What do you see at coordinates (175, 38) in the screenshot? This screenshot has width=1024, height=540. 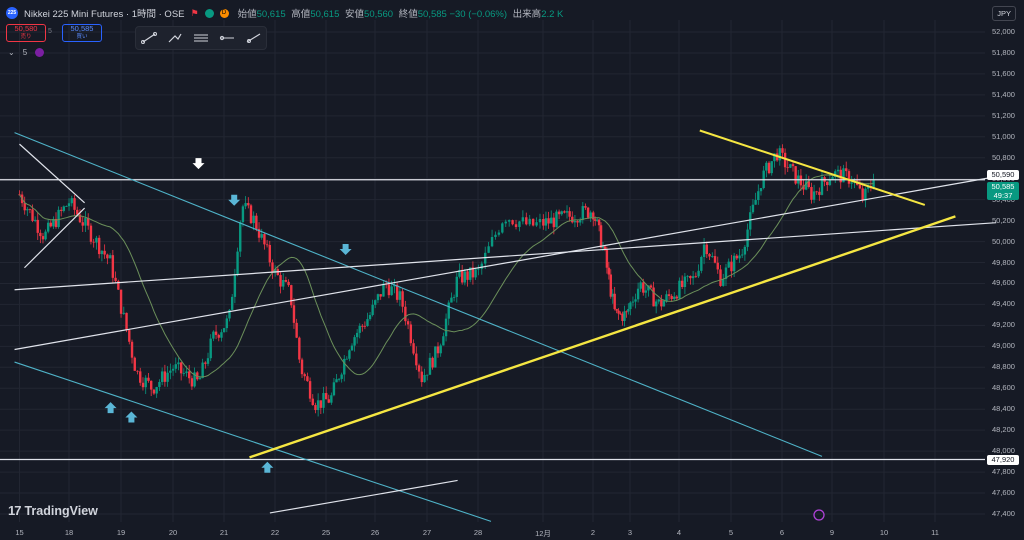 I see `brush-tool-icon` at bounding box center [175, 38].